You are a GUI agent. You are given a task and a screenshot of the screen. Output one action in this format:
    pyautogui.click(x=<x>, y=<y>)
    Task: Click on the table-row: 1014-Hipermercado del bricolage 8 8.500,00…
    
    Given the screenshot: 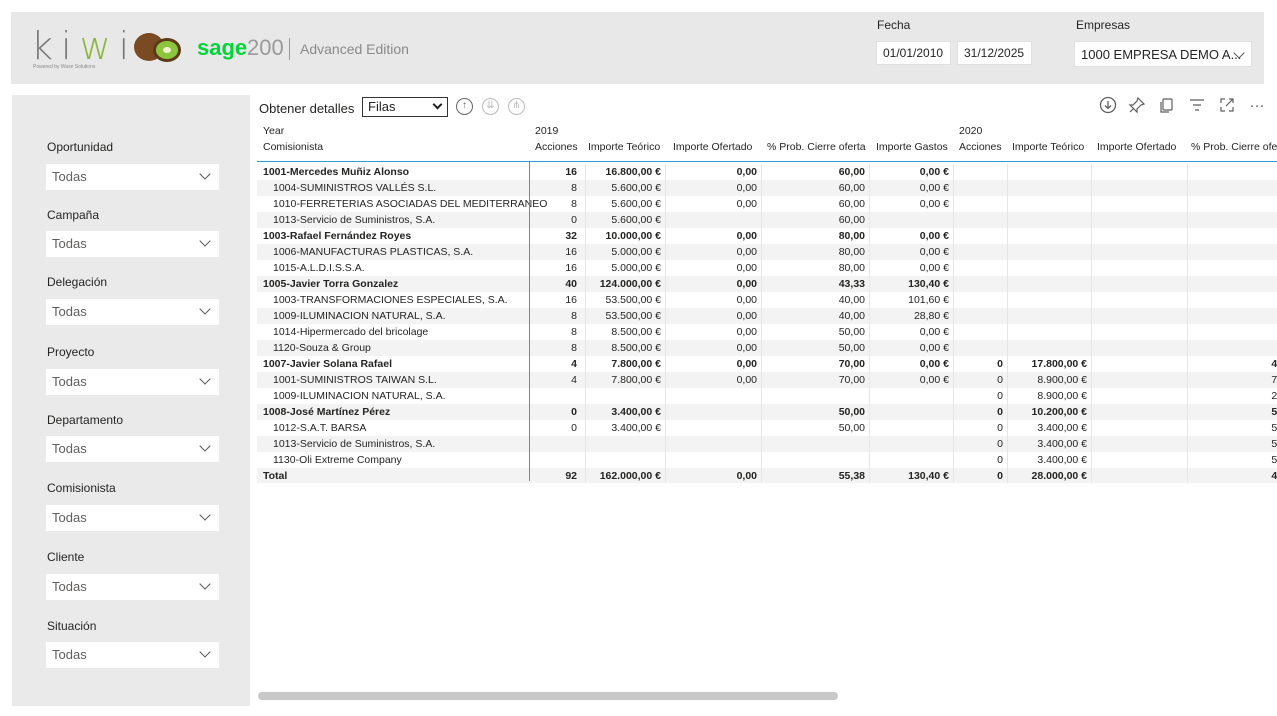 What is the action you would take?
    pyautogui.click(x=767, y=332)
    